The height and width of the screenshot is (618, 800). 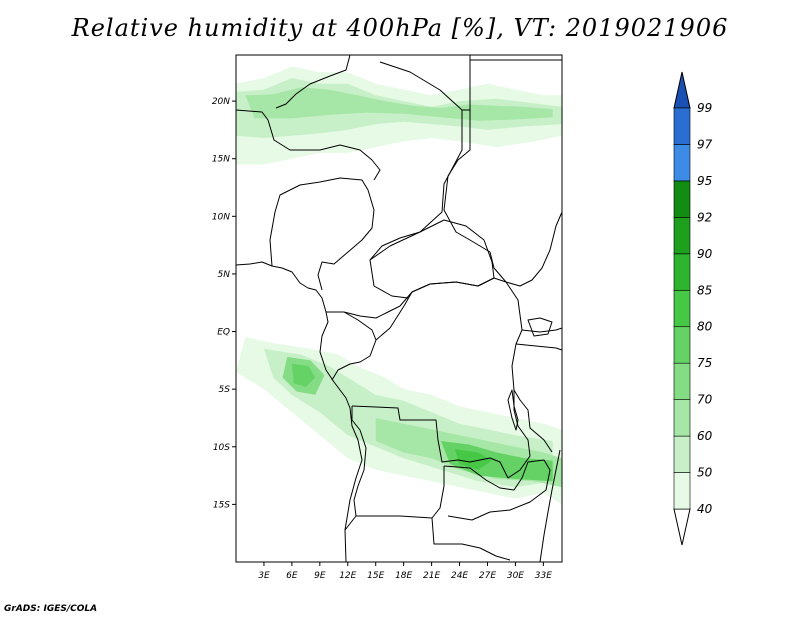 What do you see at coordinates (513, 410) in the screenshot?
I see `lake-tanganyika` at bounding box center [513, 410].